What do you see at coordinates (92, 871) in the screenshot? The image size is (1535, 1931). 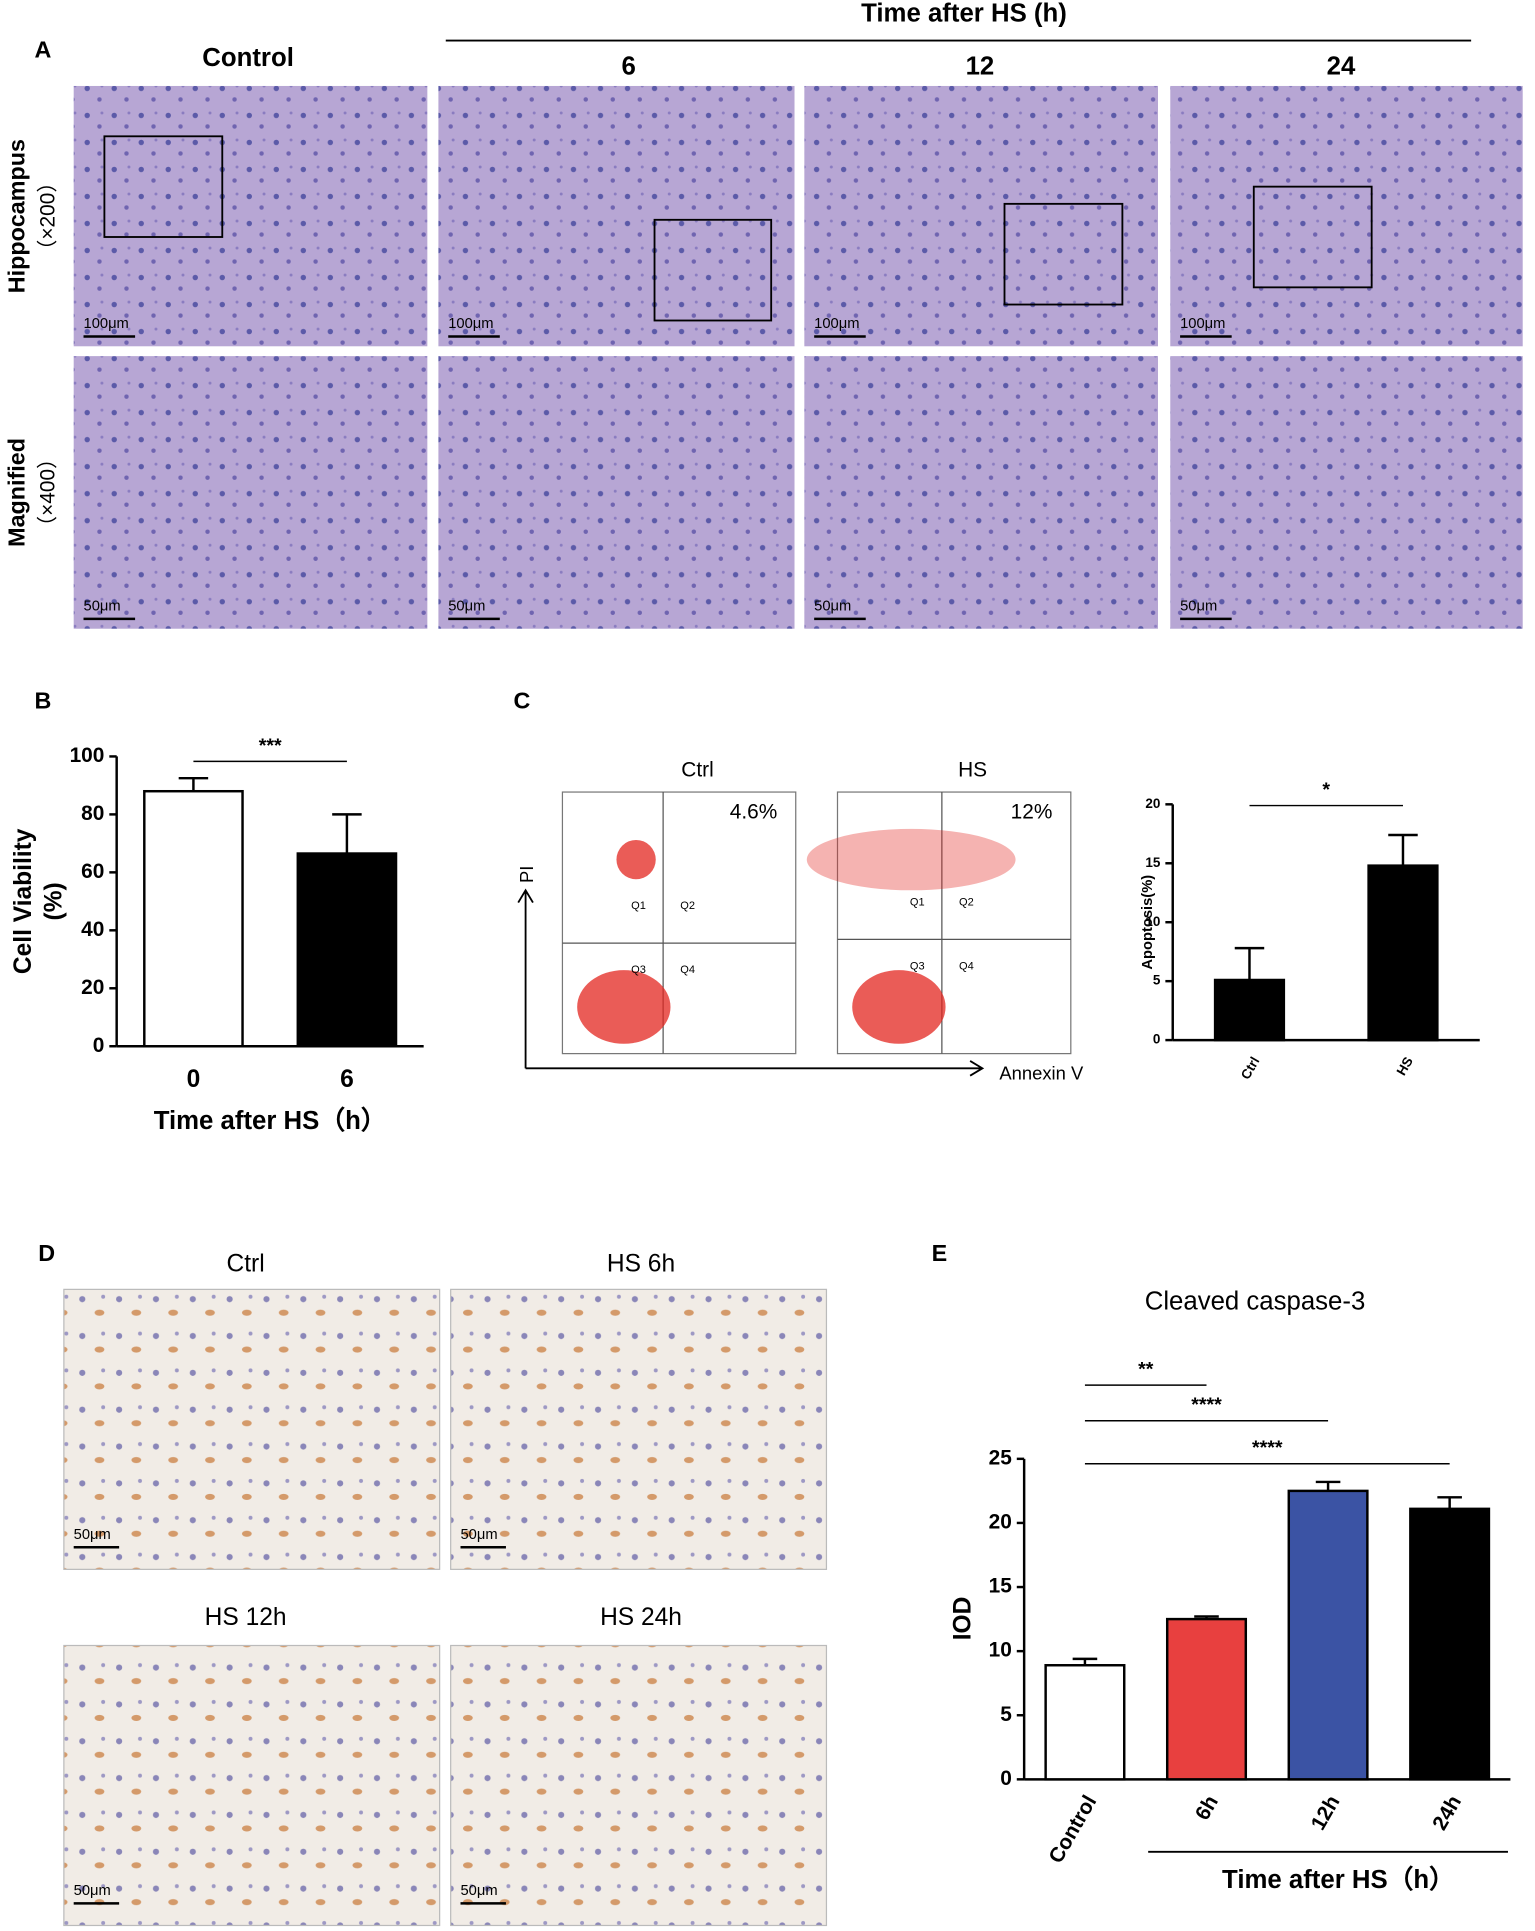 I see `y-tick-label: 60` at bounding box center [92, 871].